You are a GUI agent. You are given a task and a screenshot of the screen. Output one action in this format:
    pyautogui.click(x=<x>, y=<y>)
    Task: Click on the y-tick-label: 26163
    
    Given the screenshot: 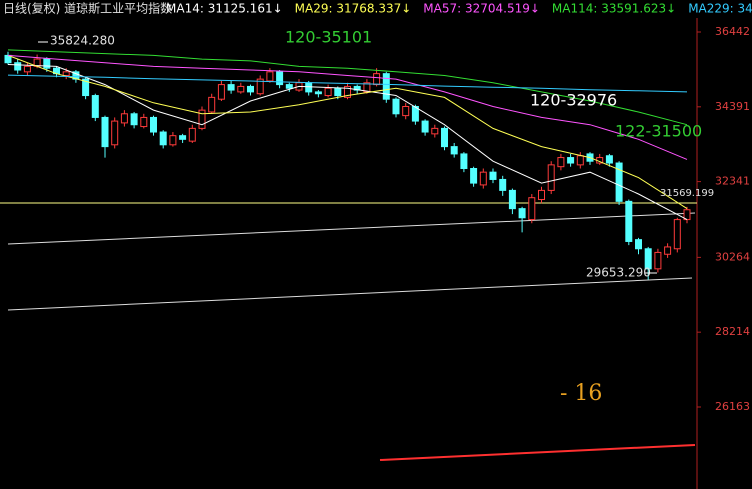 What is the action you would take?
    pyautogui.click(x=732, y=406)
    